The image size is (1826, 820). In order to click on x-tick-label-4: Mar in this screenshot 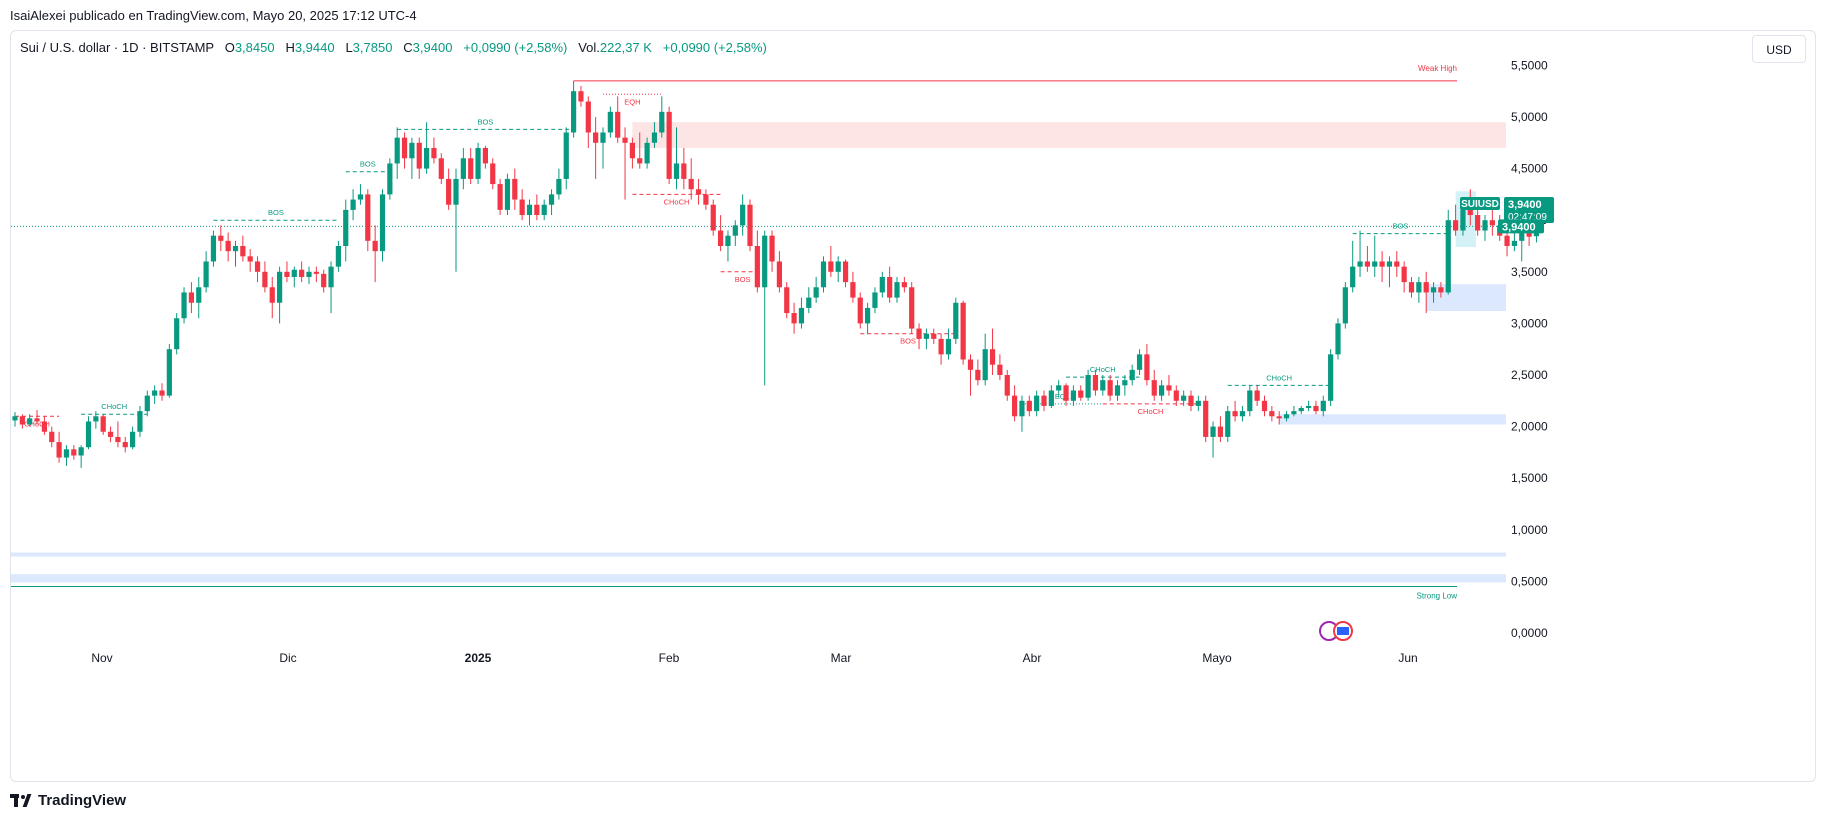, I will do `click(841, 658)`.